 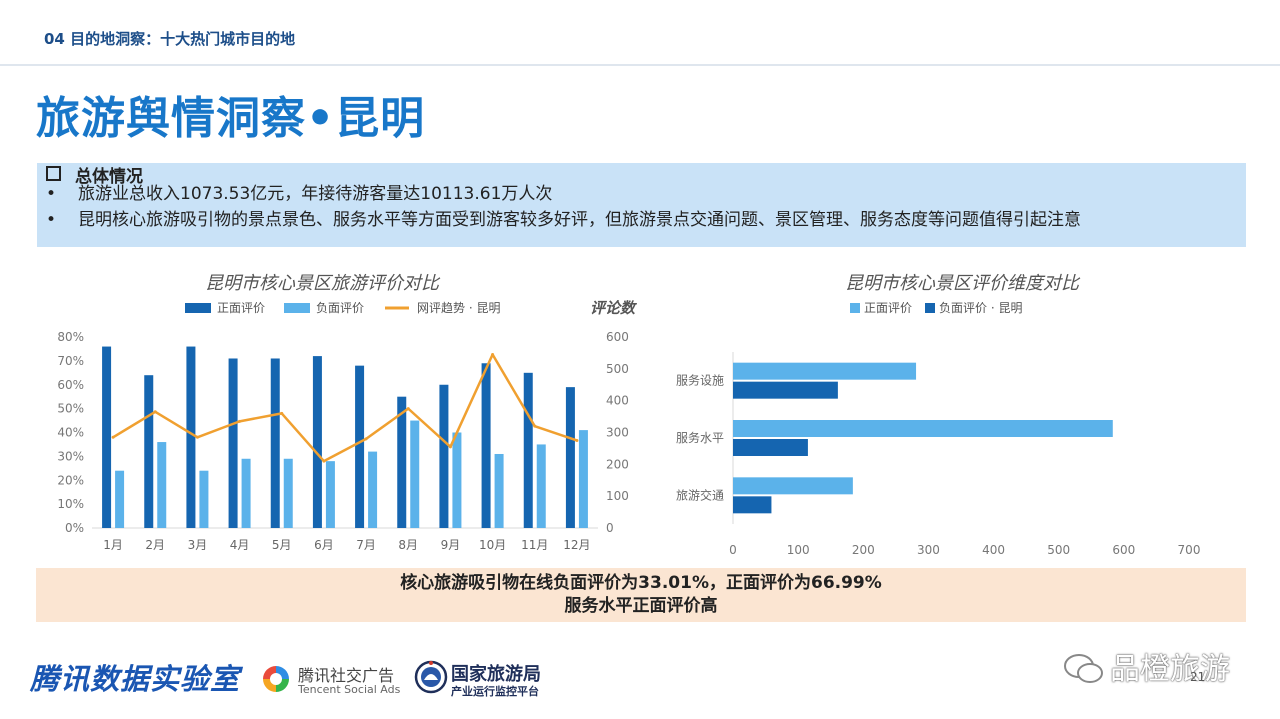 What do you see at coordinates (240, 545) in the screenshot?
I see `x-tick-label: 4月` at bounding box center [240, 545].